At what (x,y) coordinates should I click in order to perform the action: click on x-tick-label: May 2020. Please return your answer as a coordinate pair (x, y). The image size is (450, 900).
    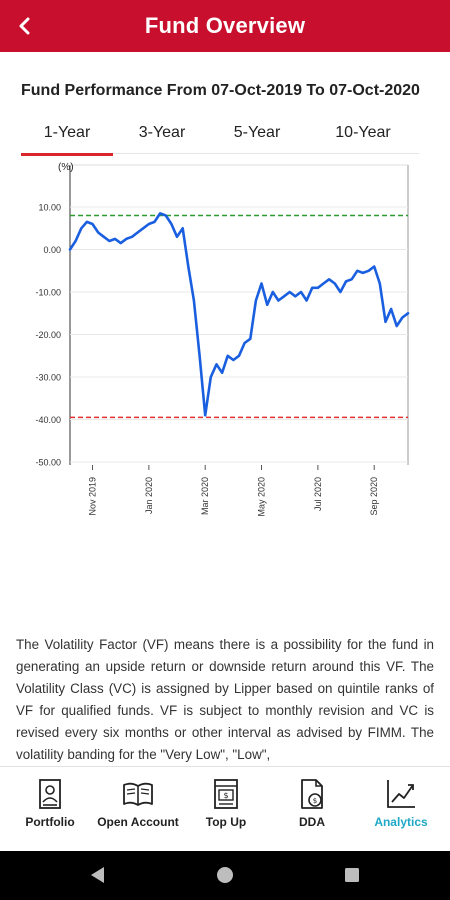
    Looking at the image, I should click on (262, 497).